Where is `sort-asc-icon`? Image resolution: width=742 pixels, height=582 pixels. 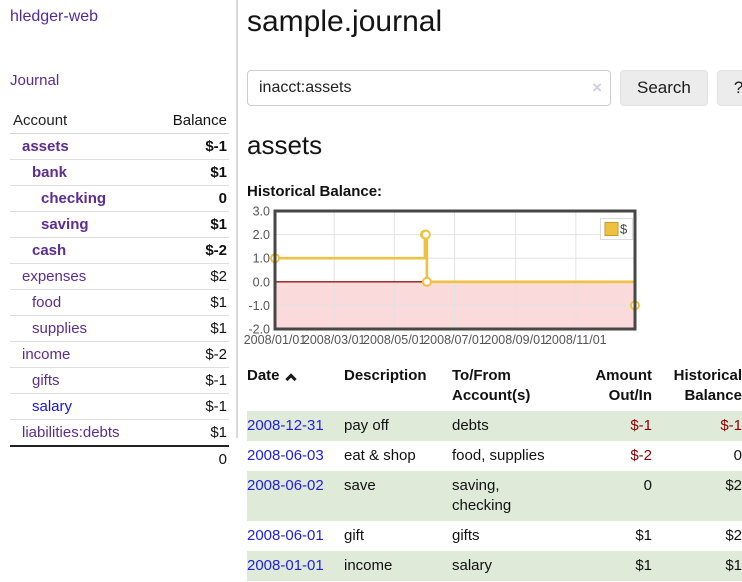 sort-asc-icon is located at coordinates (290, 379).